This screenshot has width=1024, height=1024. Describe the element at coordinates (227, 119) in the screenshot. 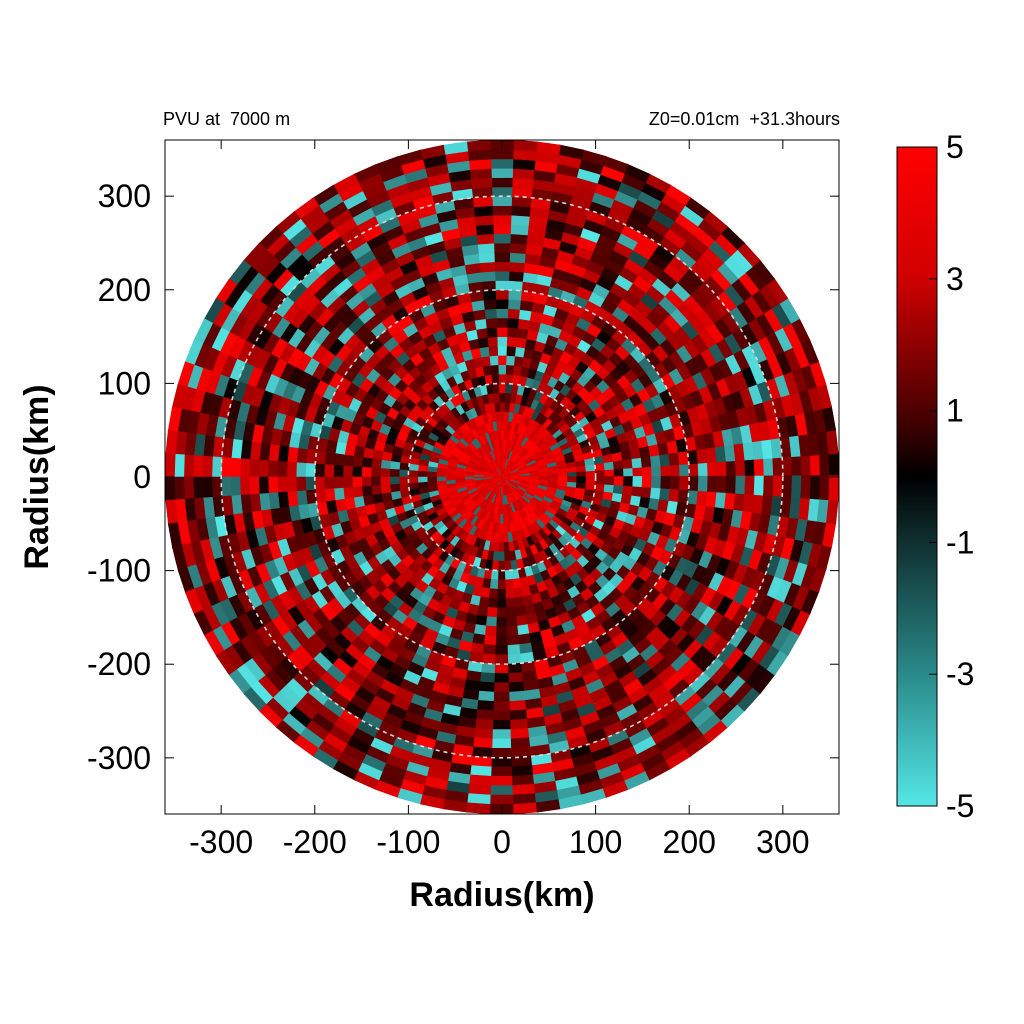

I see `chart-title-left: PVU at 7000 m` at that location.